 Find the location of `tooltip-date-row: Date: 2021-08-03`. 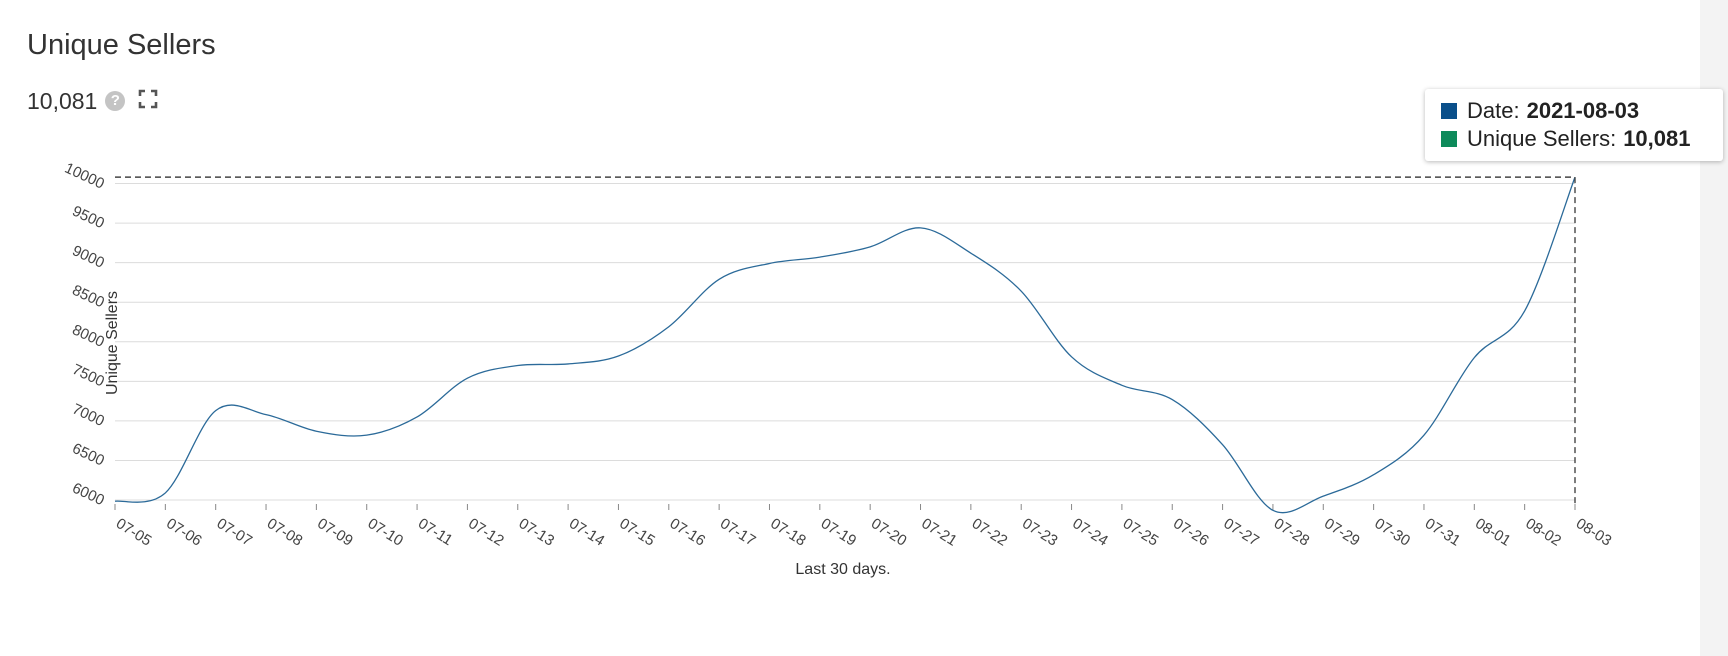

tooltip-date-row: Date: 2021-08-03 is located at coordinates (1582, 111).